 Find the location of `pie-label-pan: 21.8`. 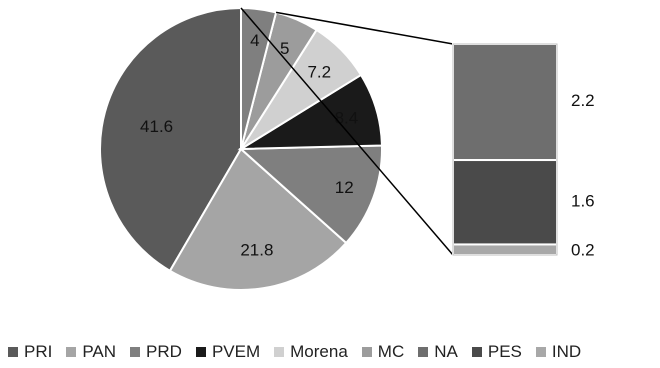

pie-label-pan: 21.8 is located at coordinates (256, 249).